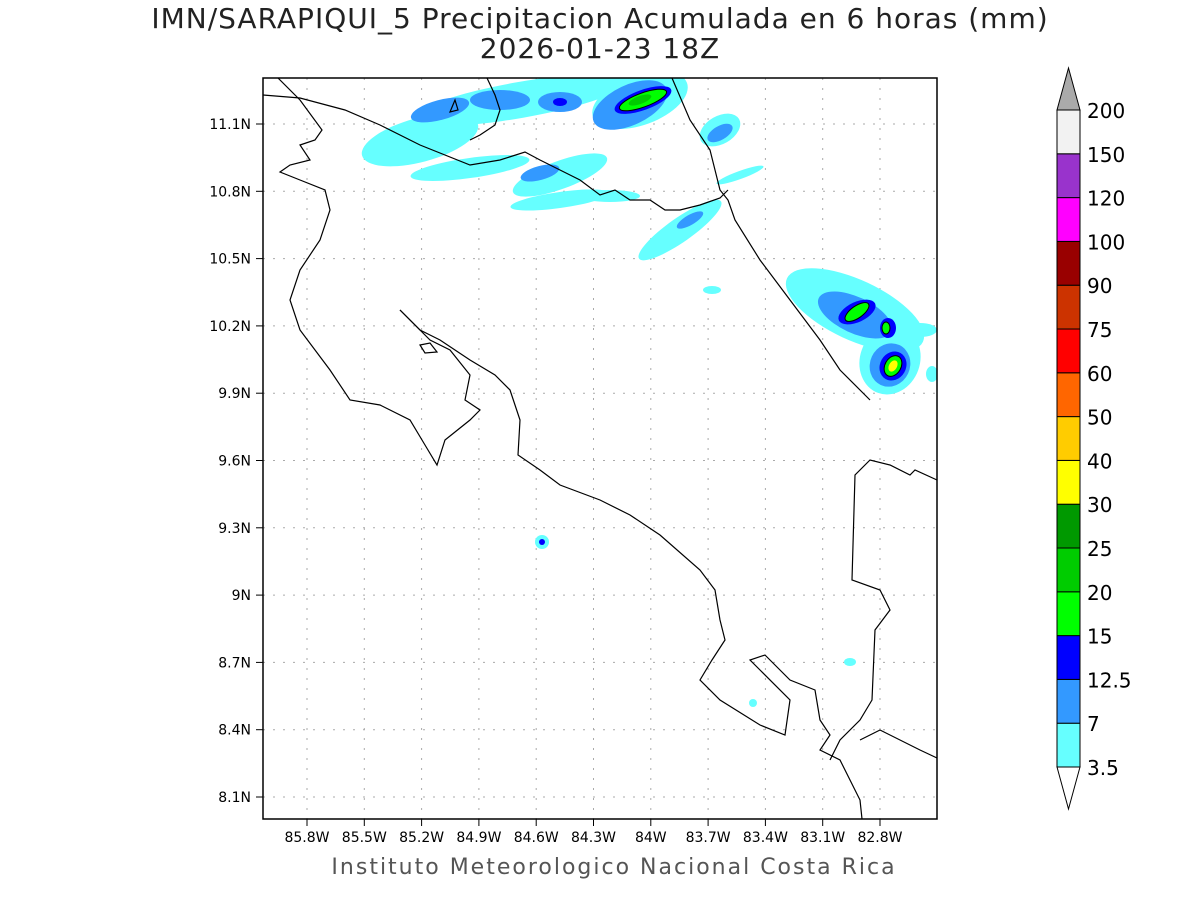 Image resolution: width=1200 pixels, height=900 pixels. I want to click on lat-label: 10.2N, so click(230, 327).